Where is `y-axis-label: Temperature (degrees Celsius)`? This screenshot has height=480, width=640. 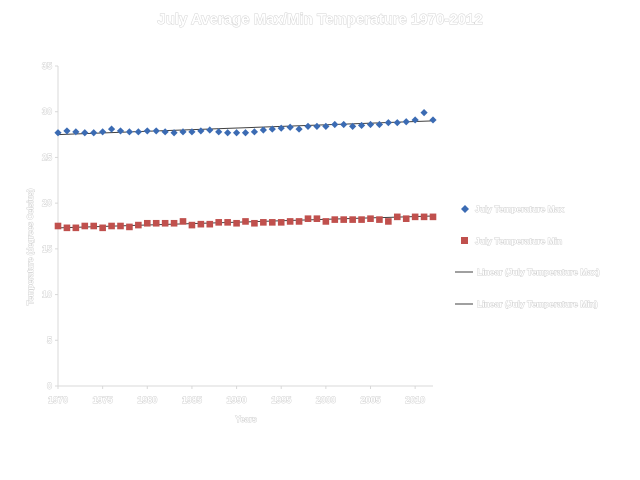
y-axis-label: Temperature (degrees Celsius) is located at coordinates (30, 246).